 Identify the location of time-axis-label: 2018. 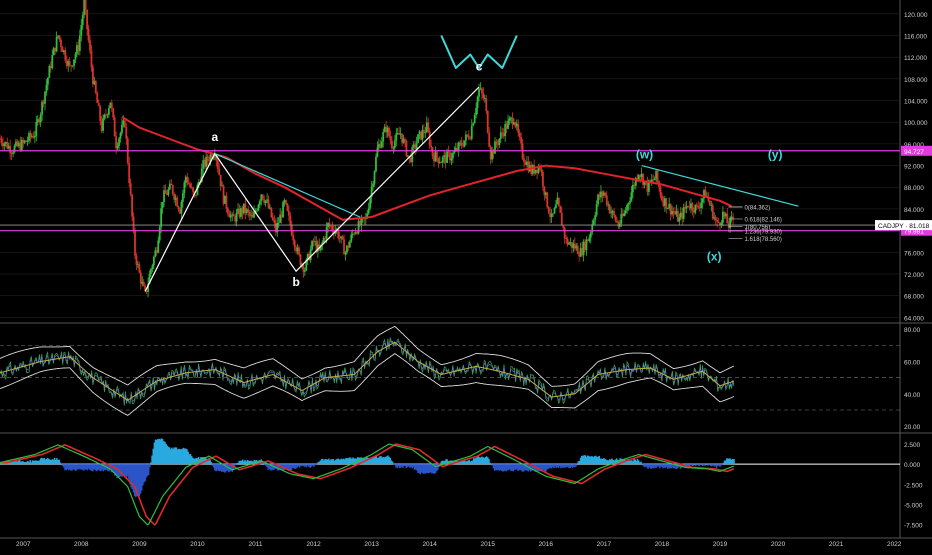
(662, 544).